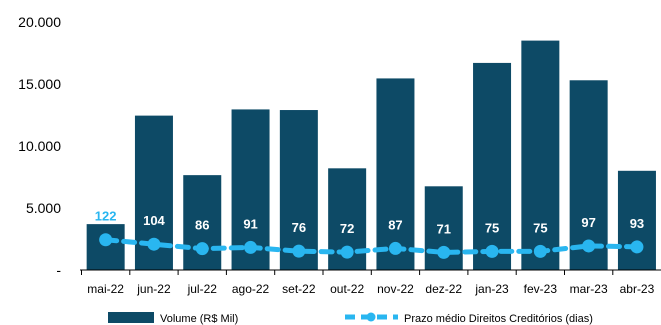  What do you see at coordinates (131, 317) in the screenshot?
I see `legend-swatch-volume` at bounding box center [131, 317].